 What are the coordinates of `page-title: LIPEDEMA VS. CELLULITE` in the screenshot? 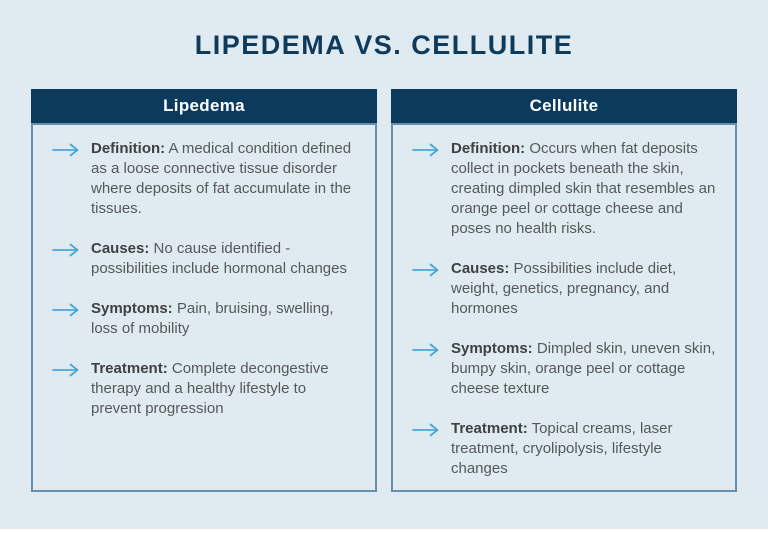 It's located at (384, 45).